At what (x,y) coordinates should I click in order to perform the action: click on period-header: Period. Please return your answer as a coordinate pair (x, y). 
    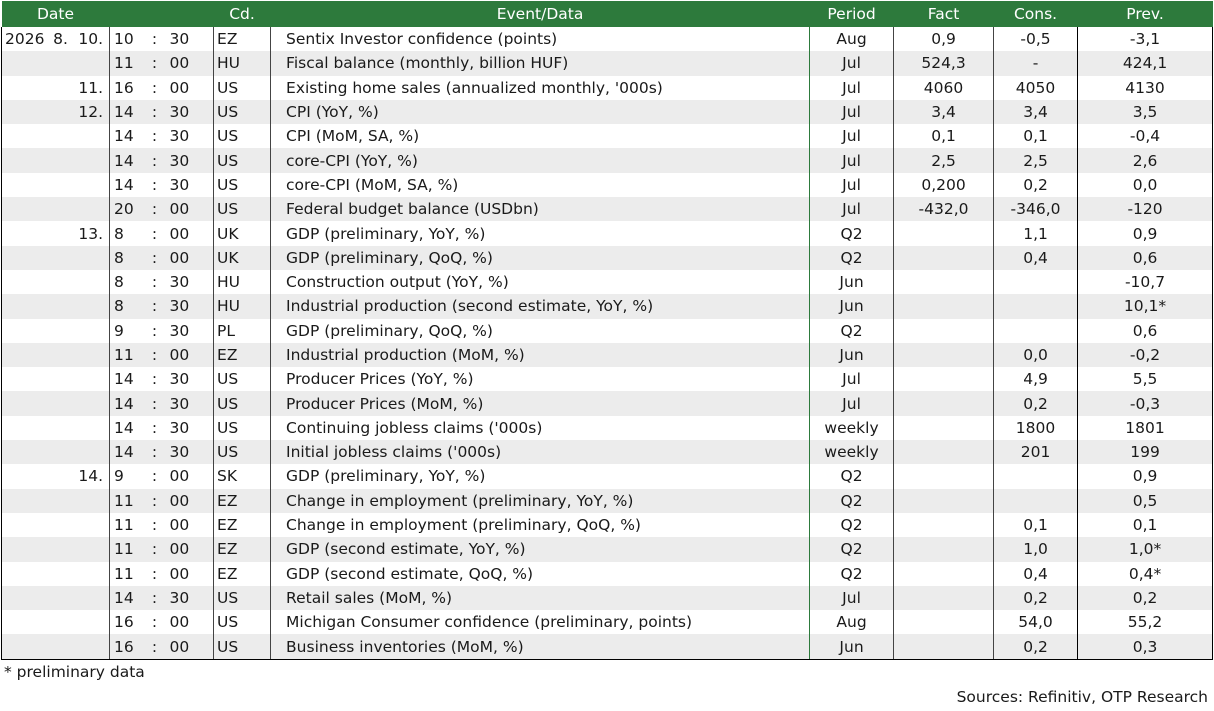
    Looking at the image, I should click on (851, 14).